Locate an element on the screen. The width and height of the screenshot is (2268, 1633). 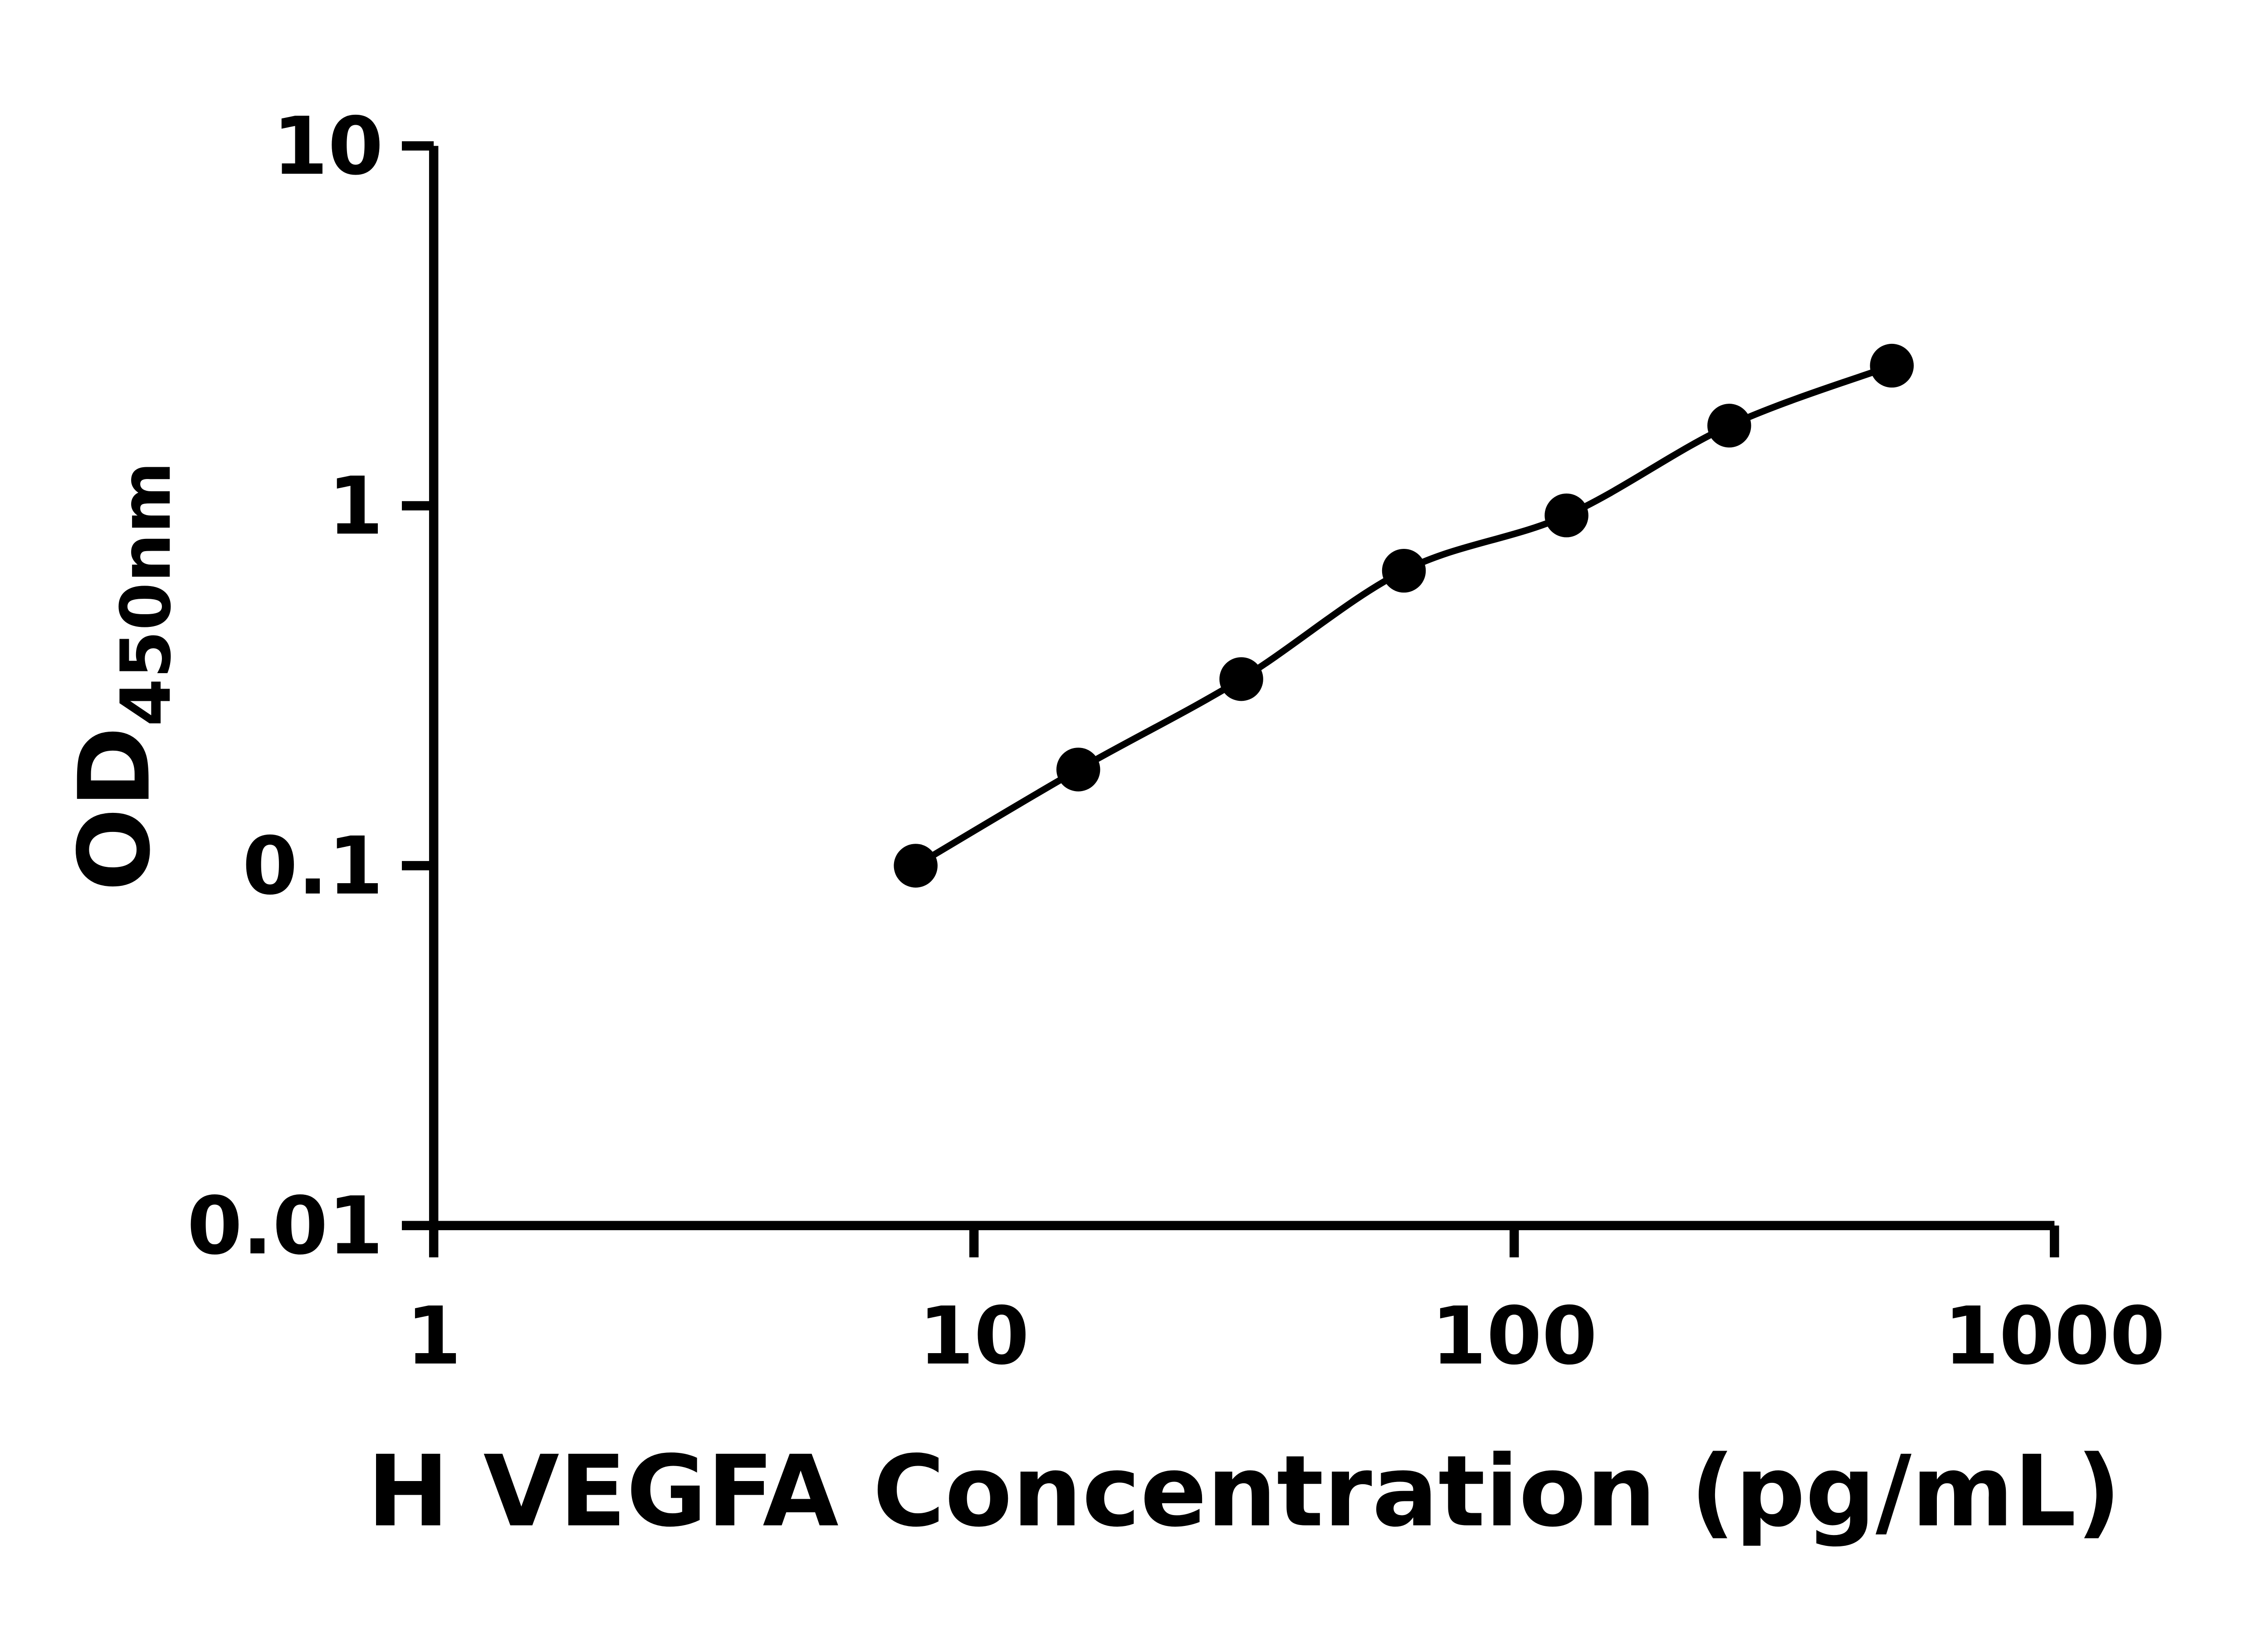
x-axis-title: H VEGFA Concentration (pg/mL) is located at coordinates (1244, 1492).